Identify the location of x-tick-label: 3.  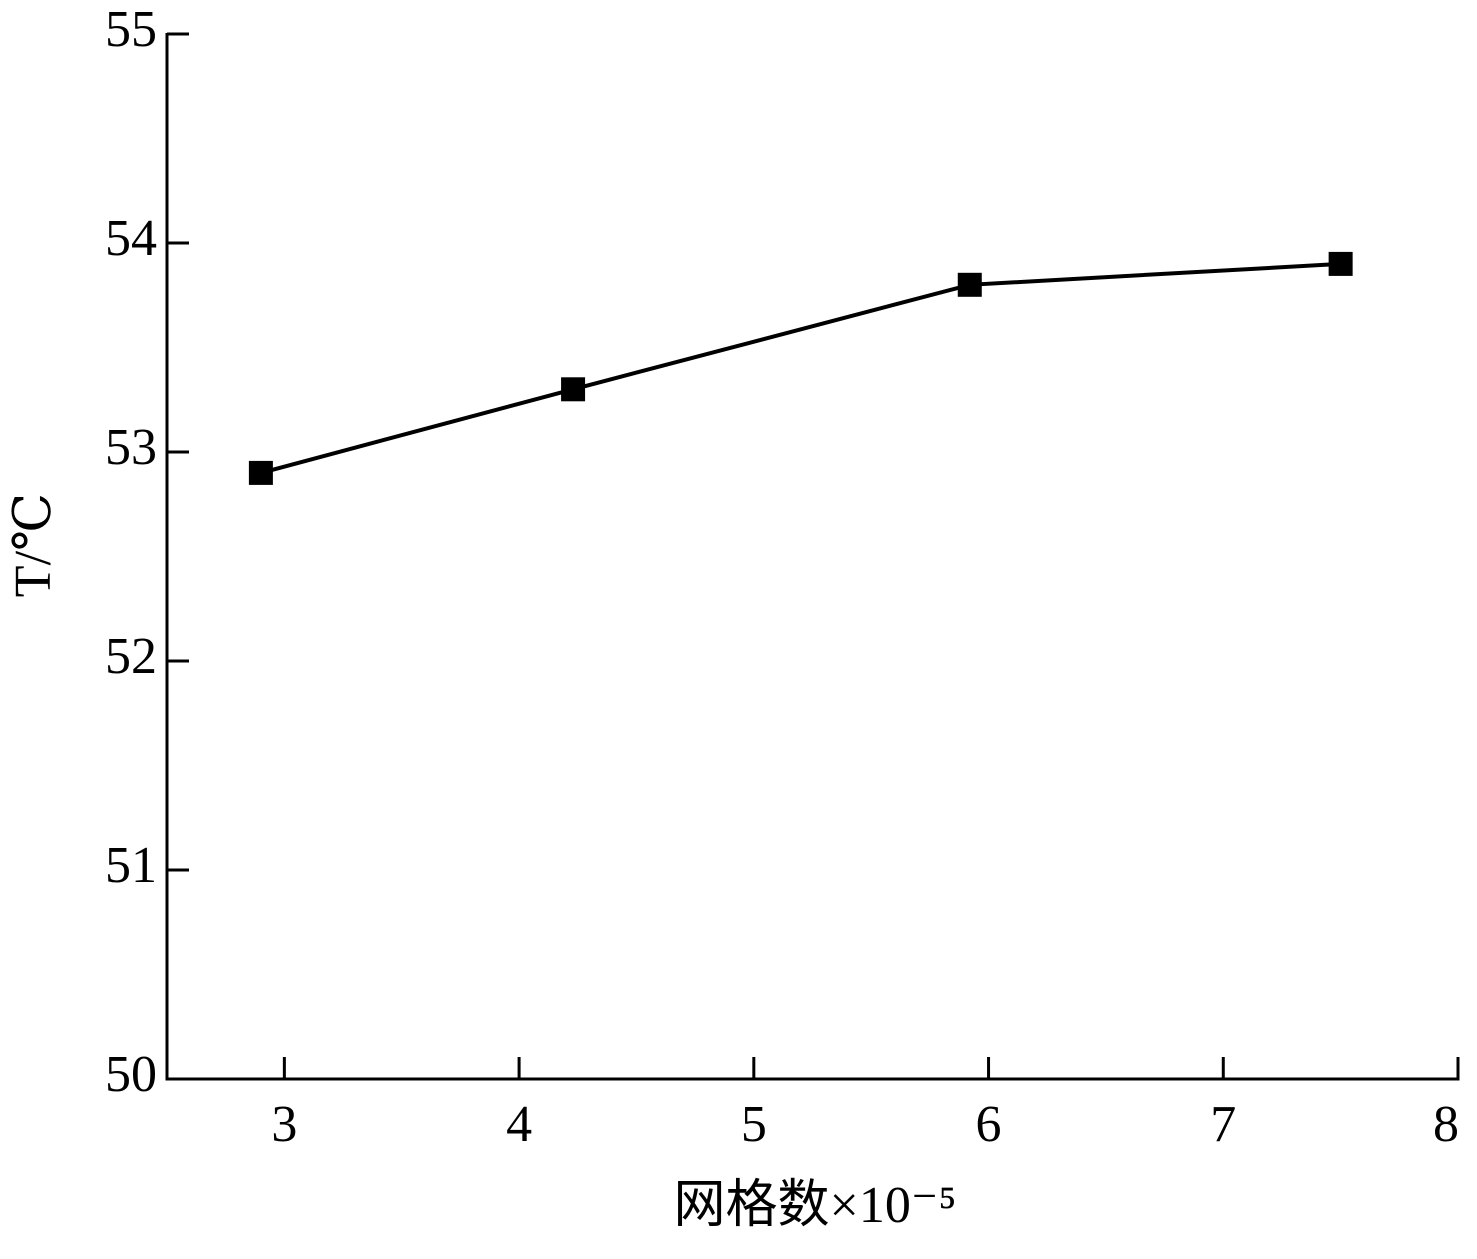
(284, 1124).